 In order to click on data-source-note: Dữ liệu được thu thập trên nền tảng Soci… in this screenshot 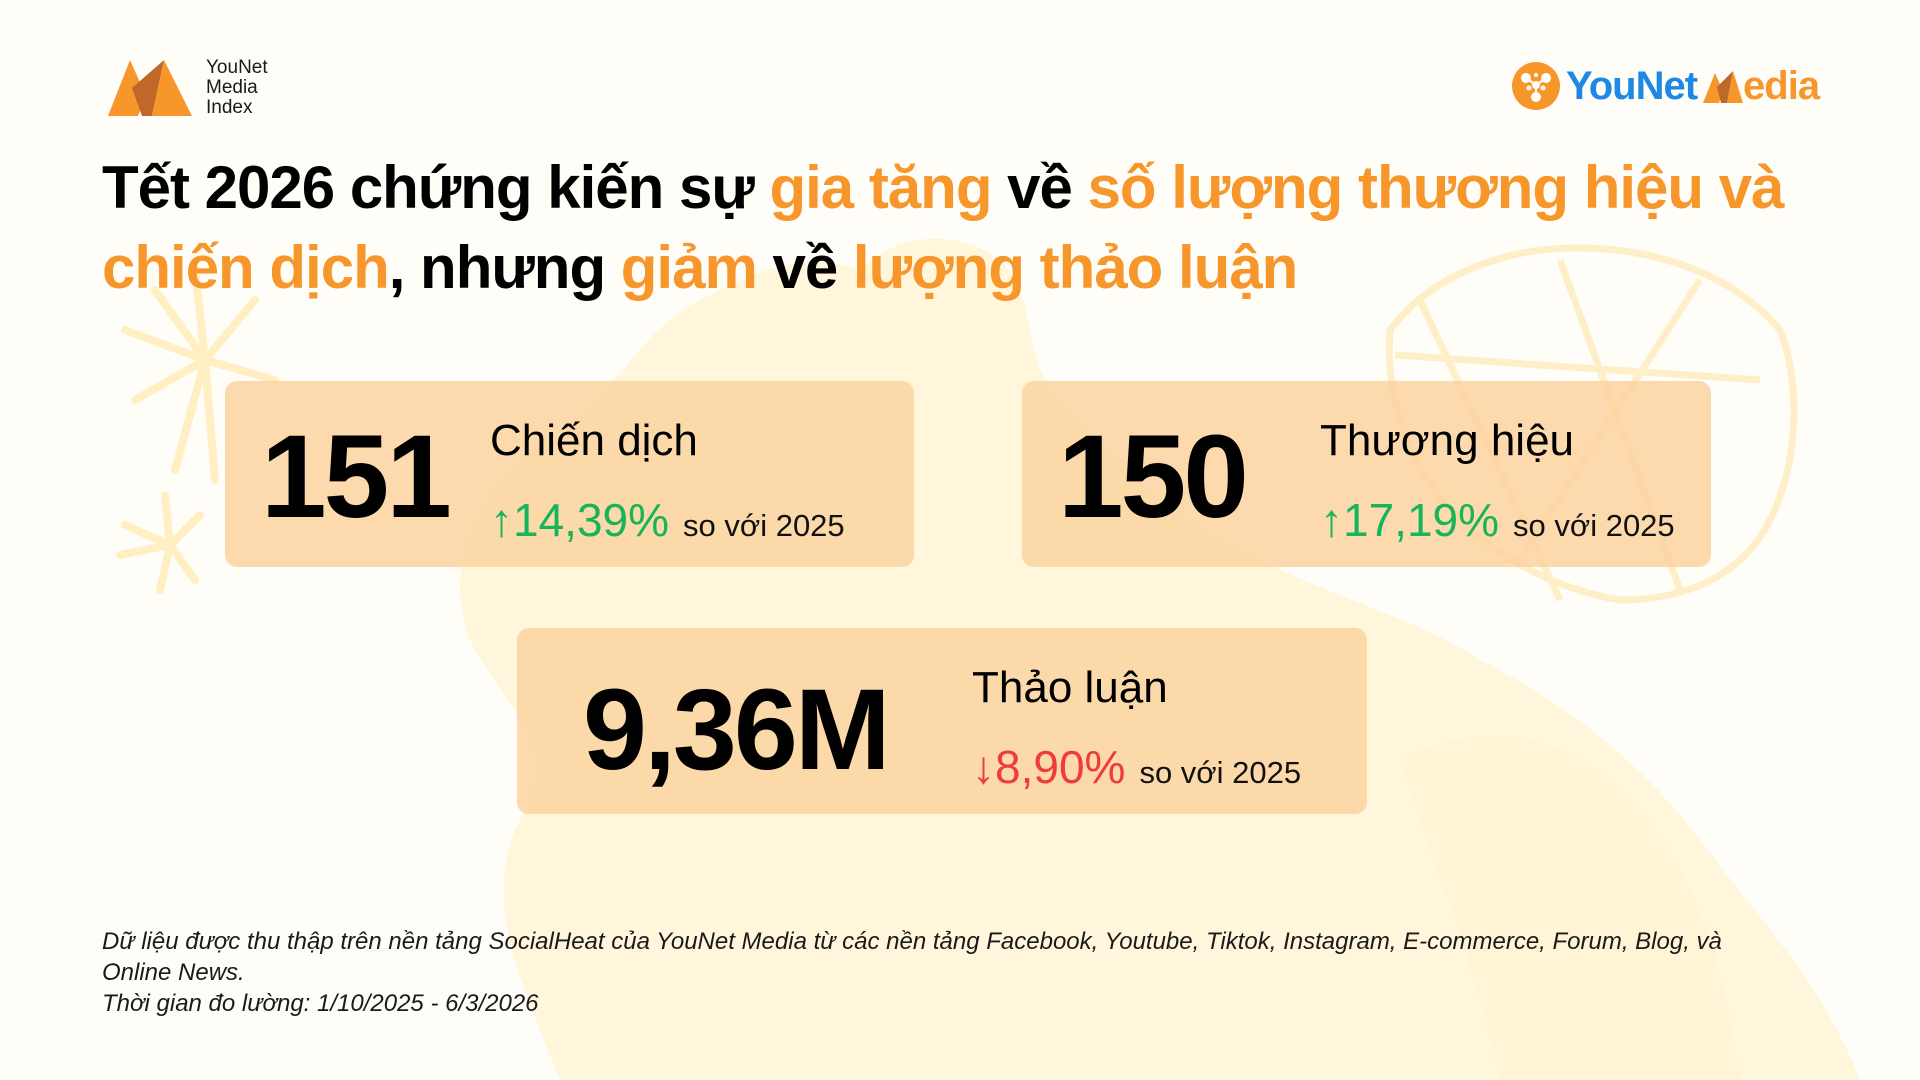, I will do `click(962, 972)`.